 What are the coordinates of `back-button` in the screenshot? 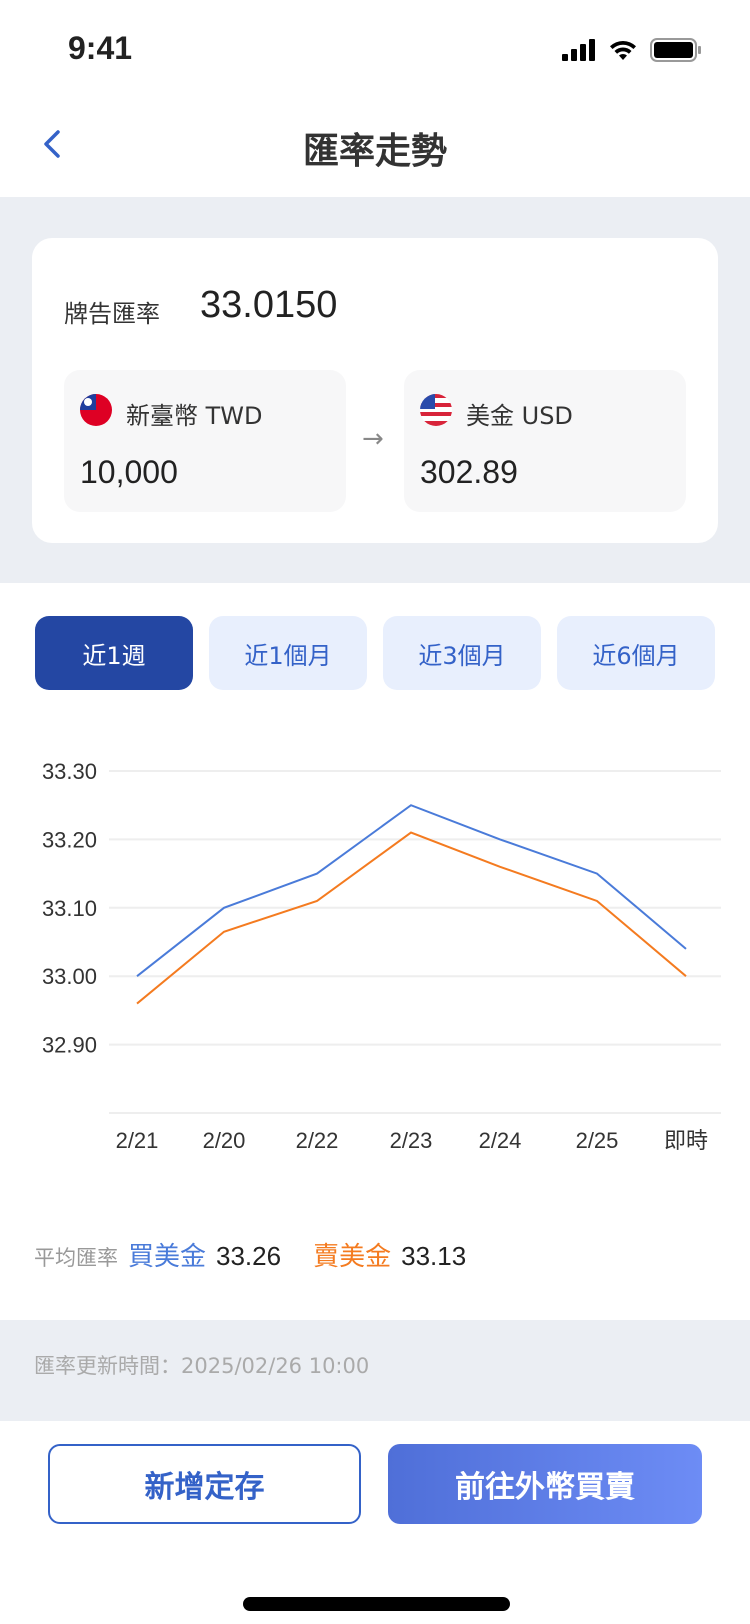 It's located at (60, 146).